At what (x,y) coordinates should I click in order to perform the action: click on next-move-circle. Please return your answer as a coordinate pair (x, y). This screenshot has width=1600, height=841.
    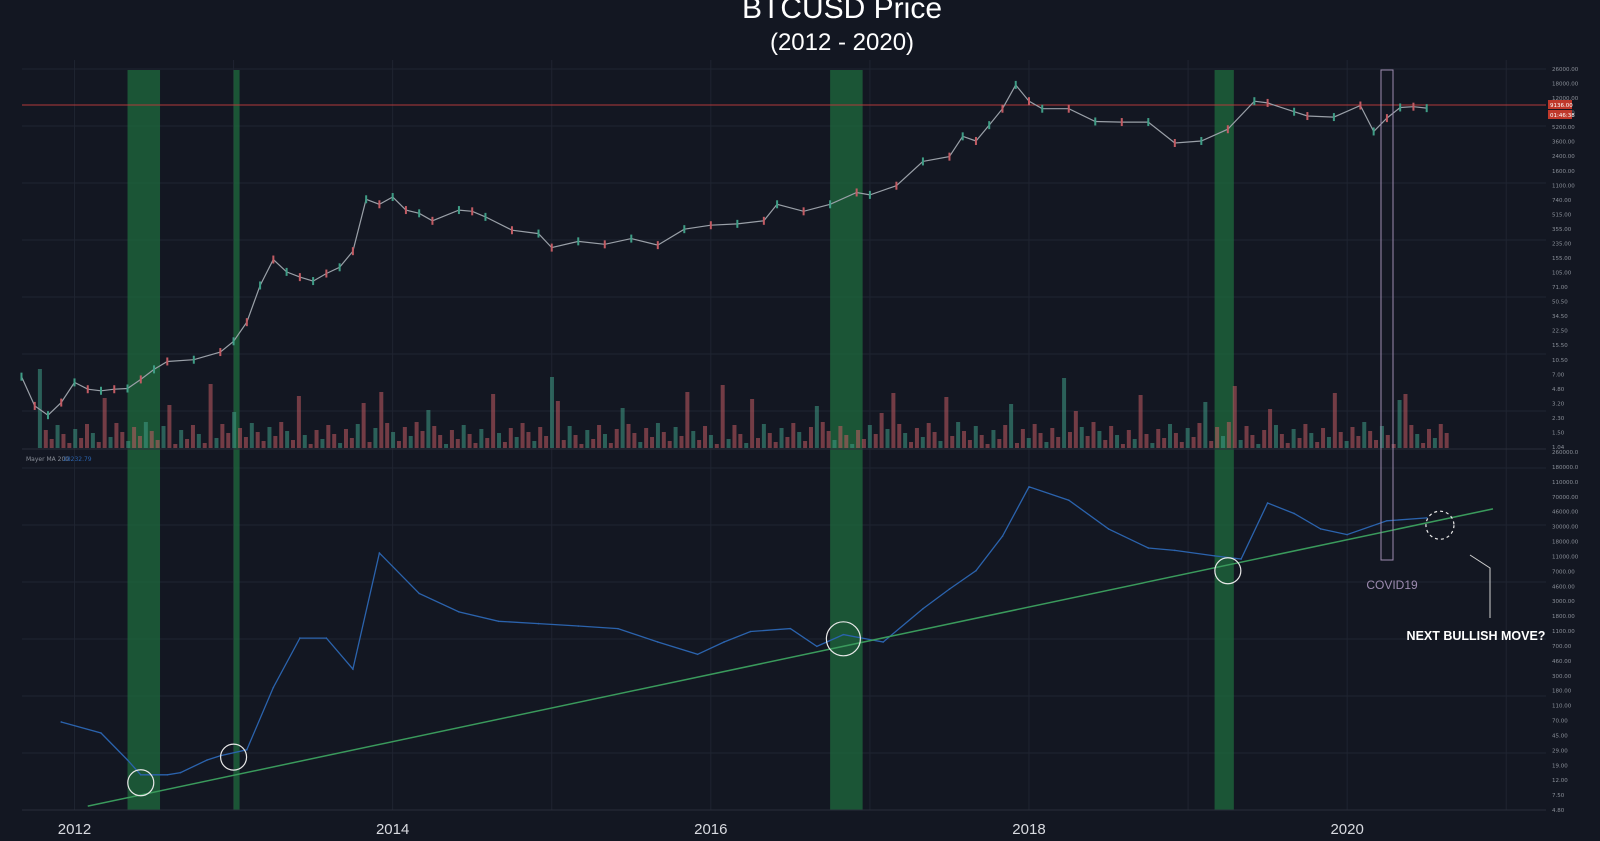
    Looking at the image, I should click on (1440, 525).